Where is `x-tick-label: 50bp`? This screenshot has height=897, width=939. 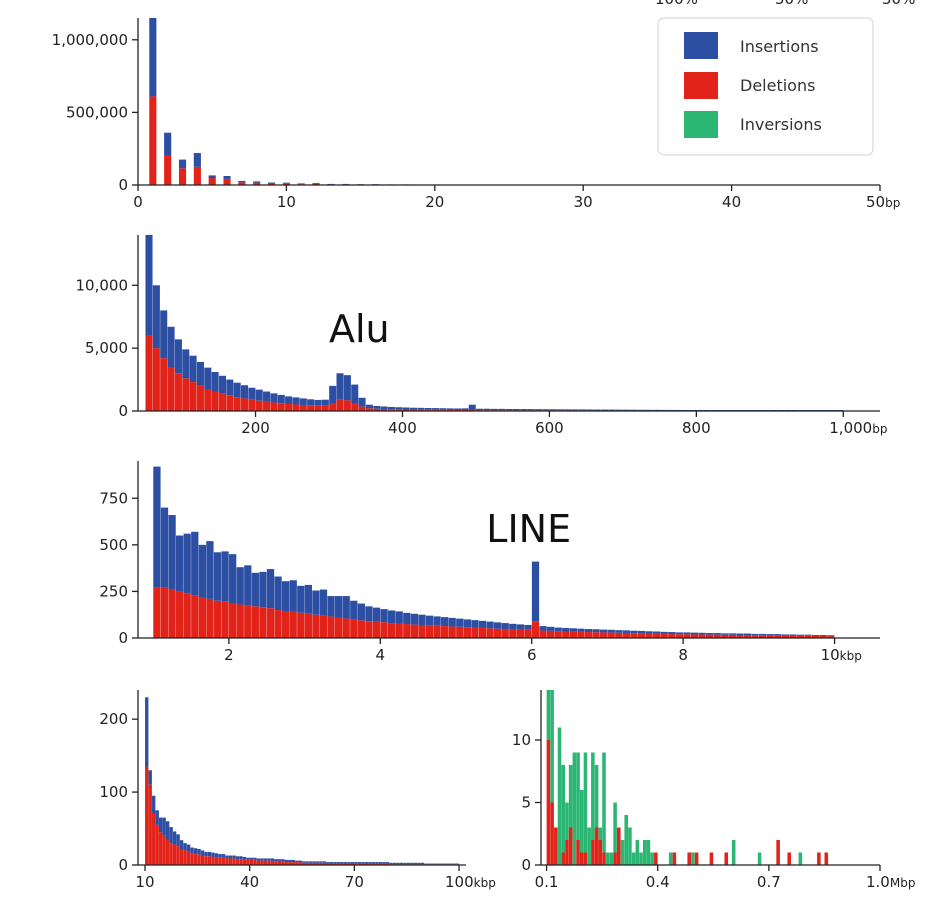 x-tick-label: 50bp is located at coordinates (883, 202).